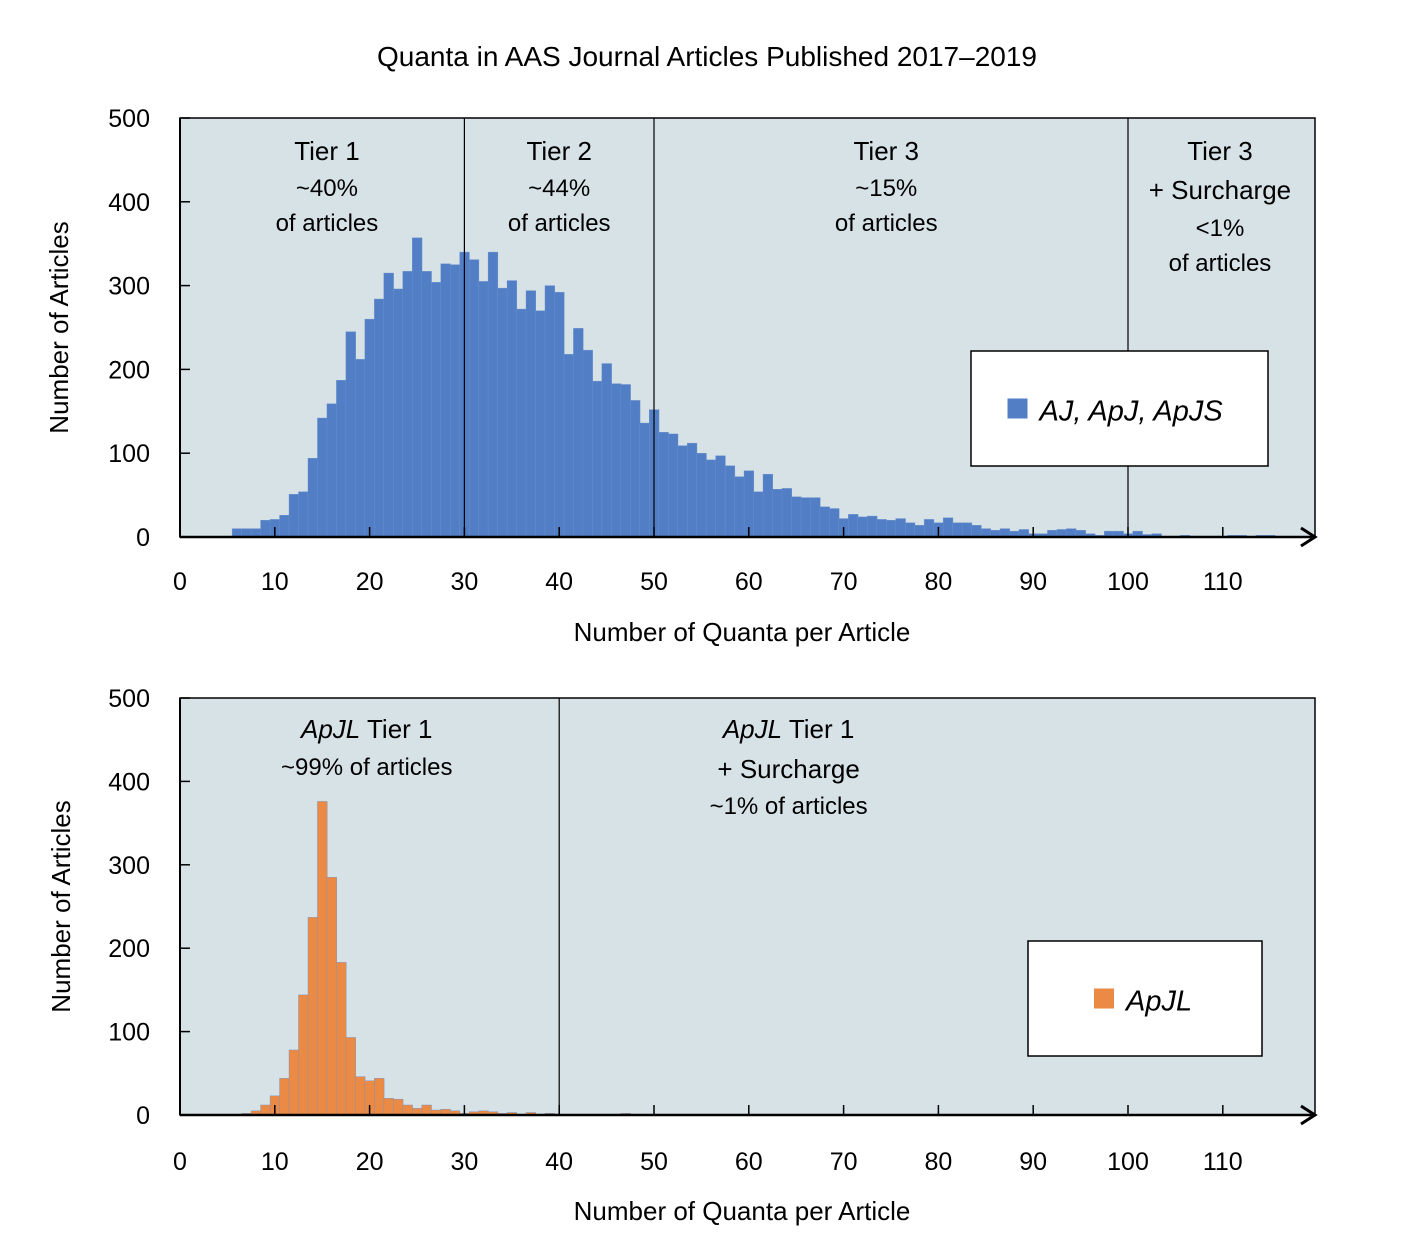  I want to click on annotation-text: Tier 2, so click(559, 151).